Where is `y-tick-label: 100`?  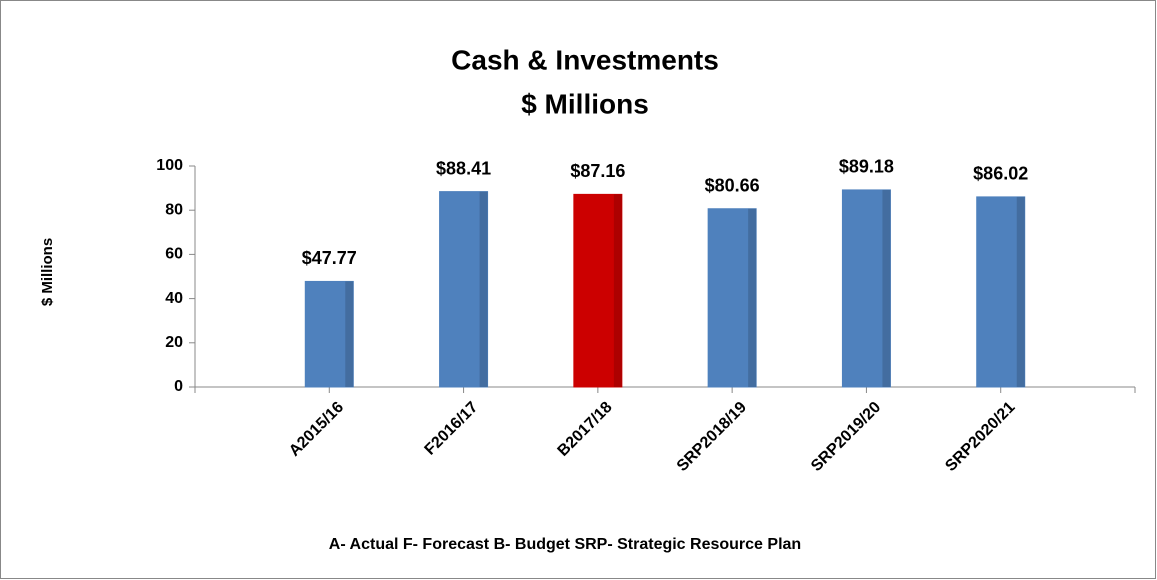
y-tick-label: 100 is located at coordinates (169, 165).